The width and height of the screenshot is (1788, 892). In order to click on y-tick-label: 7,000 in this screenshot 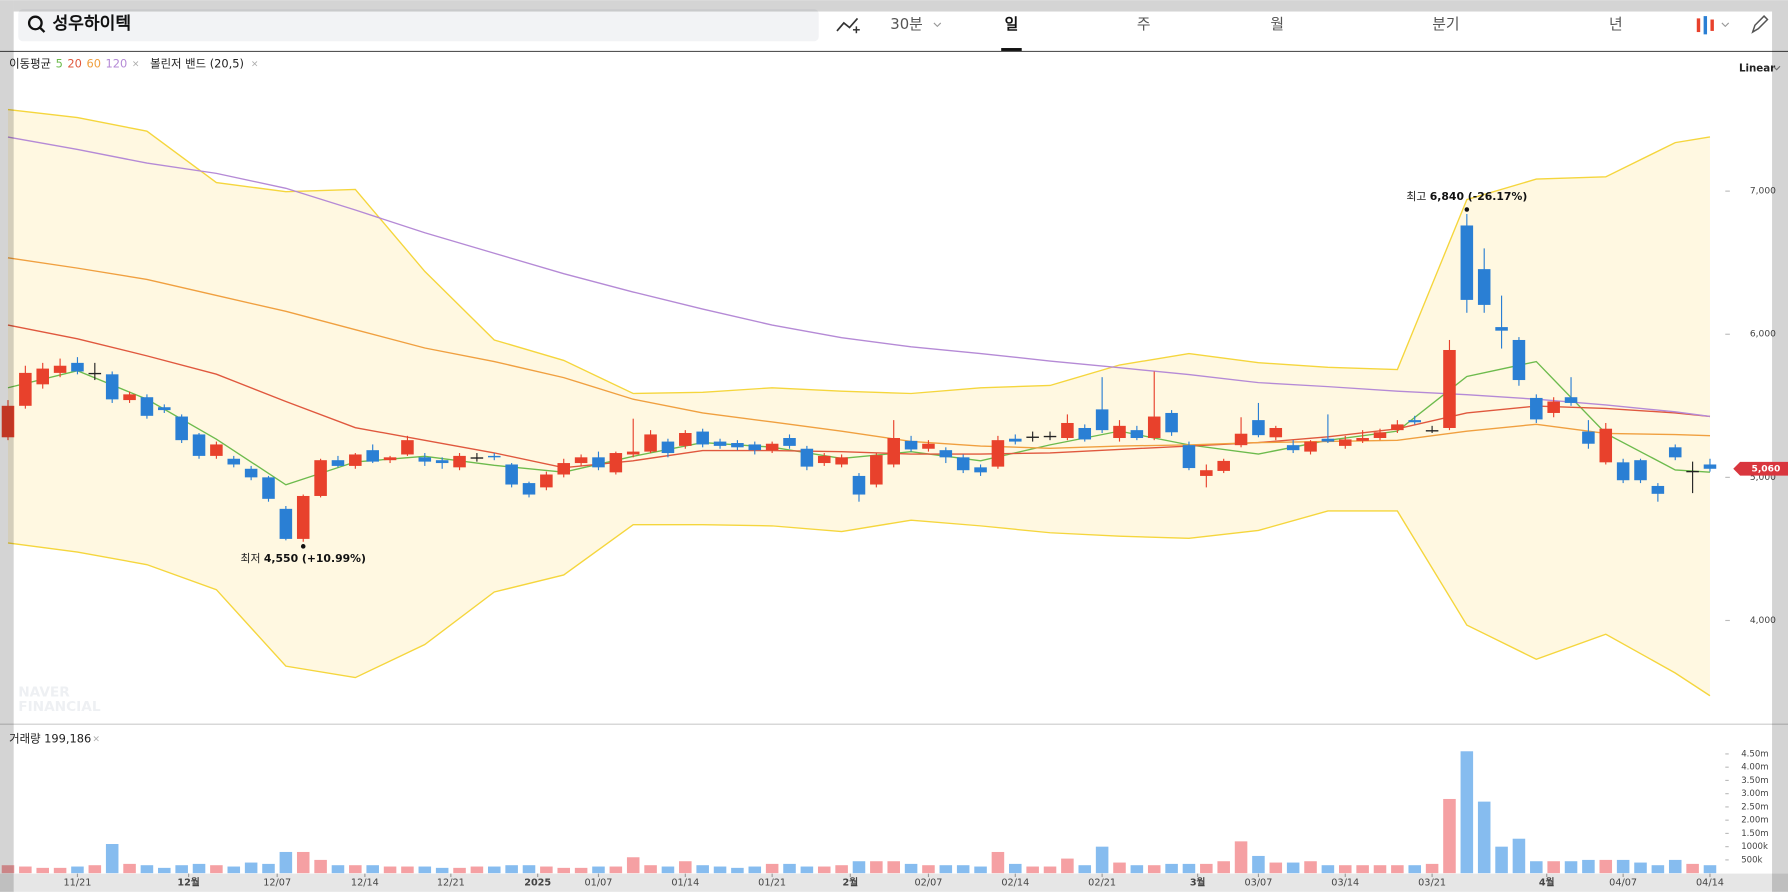, I will do `click(1763, 192)`.